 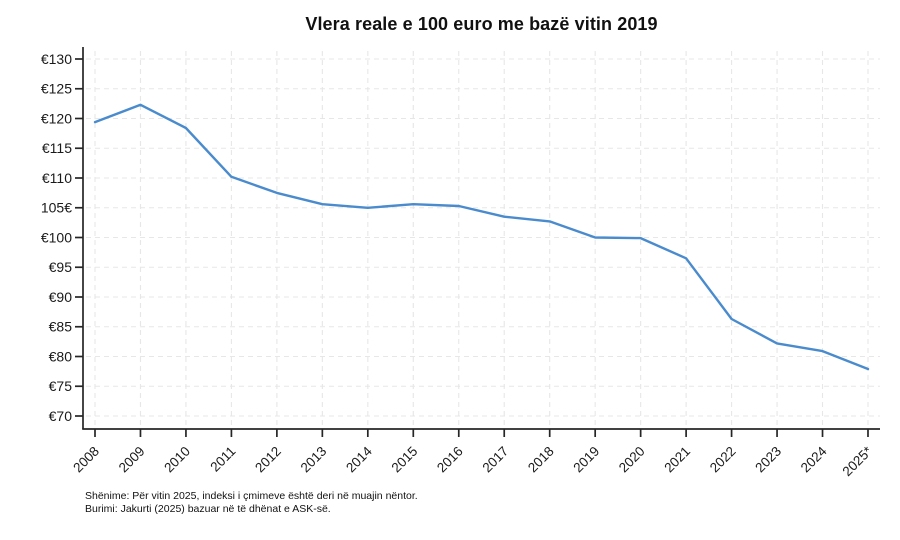 What do you see at coordinates (56, 89) in the screenshot?
I see `y-axis-tick-label: €125` at bounding box center [56, 89].